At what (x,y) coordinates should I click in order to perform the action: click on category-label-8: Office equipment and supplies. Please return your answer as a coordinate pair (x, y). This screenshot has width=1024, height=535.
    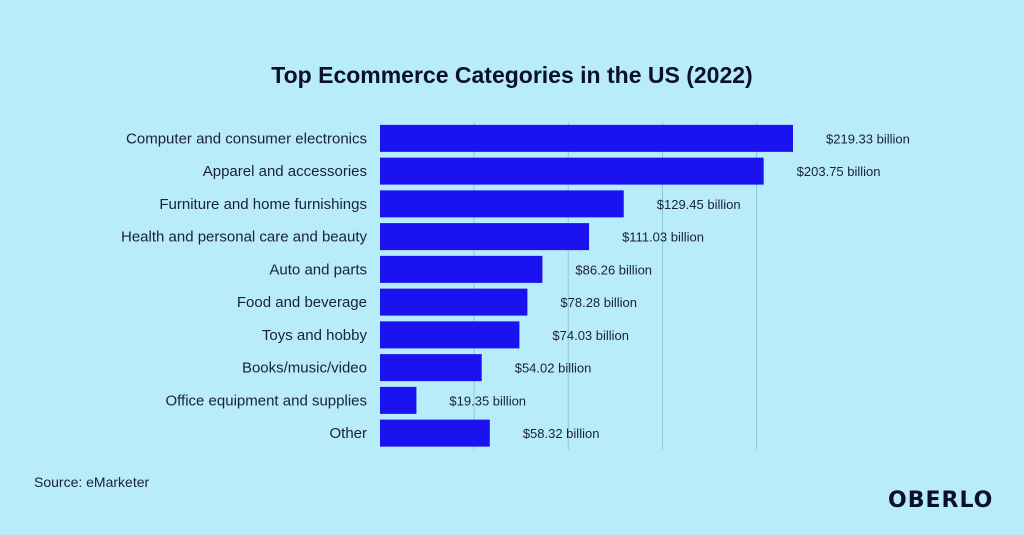
    Looking at the image, I should click on (266, 400).